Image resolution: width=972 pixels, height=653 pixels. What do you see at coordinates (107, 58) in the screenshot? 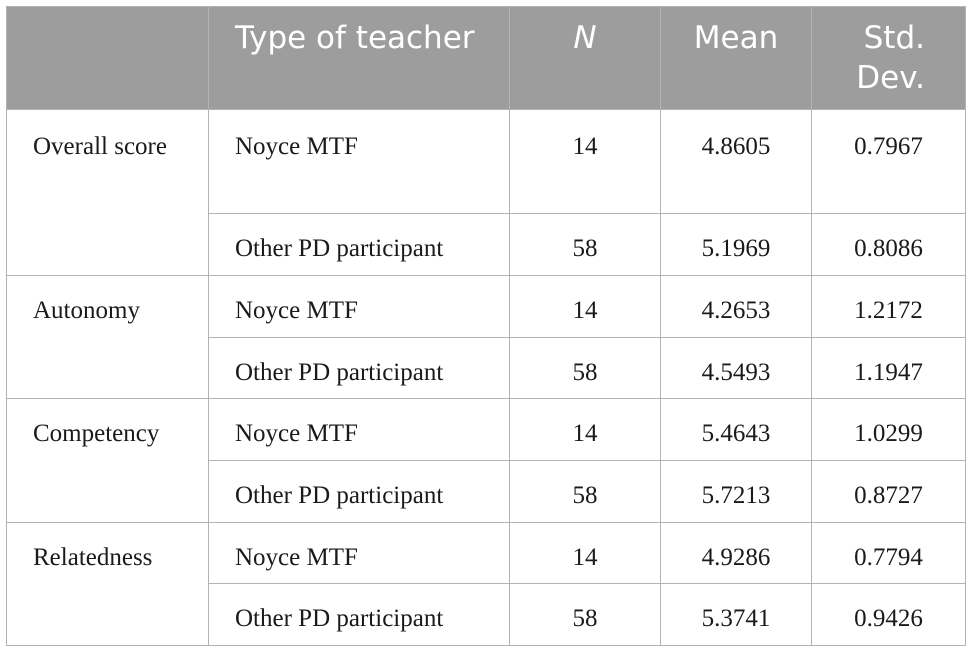
I see `header-metric` at bounding box center [107, 58].